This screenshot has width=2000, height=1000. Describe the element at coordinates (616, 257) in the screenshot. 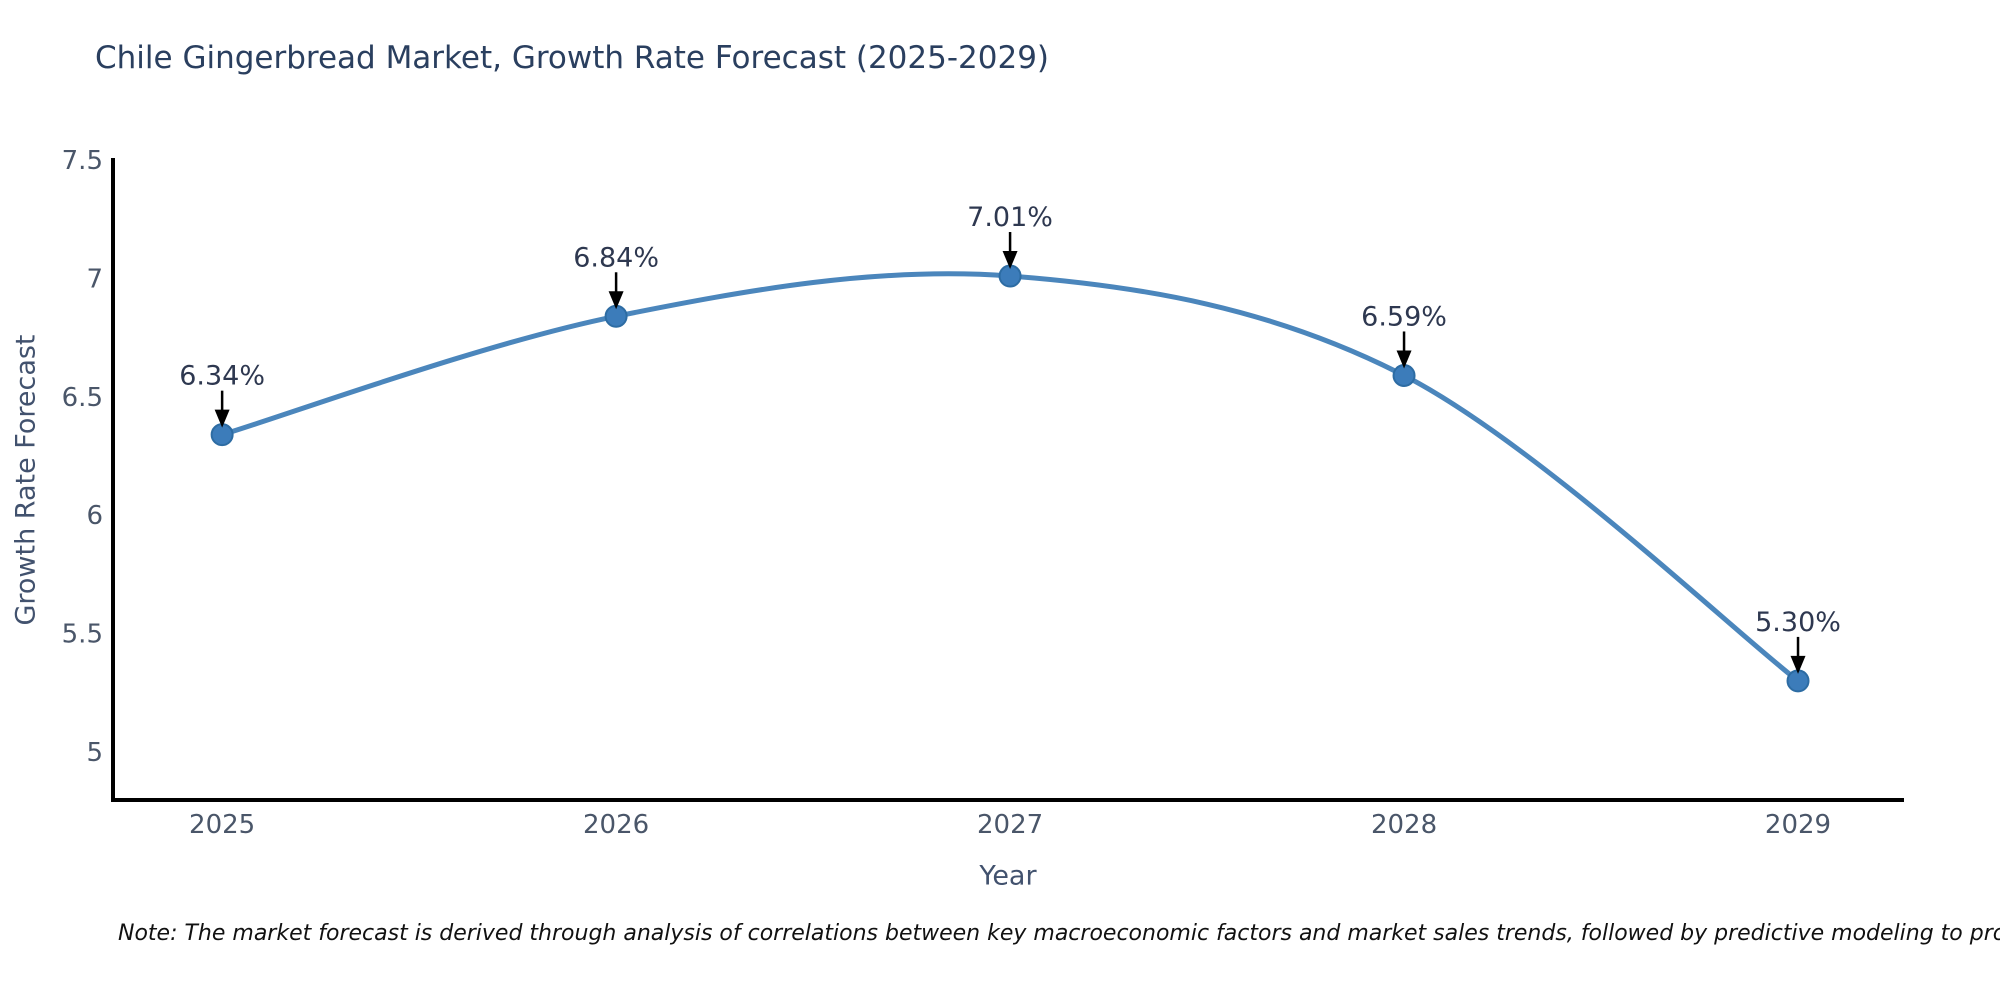

I see `data-point-label: 6.84%` at that location.